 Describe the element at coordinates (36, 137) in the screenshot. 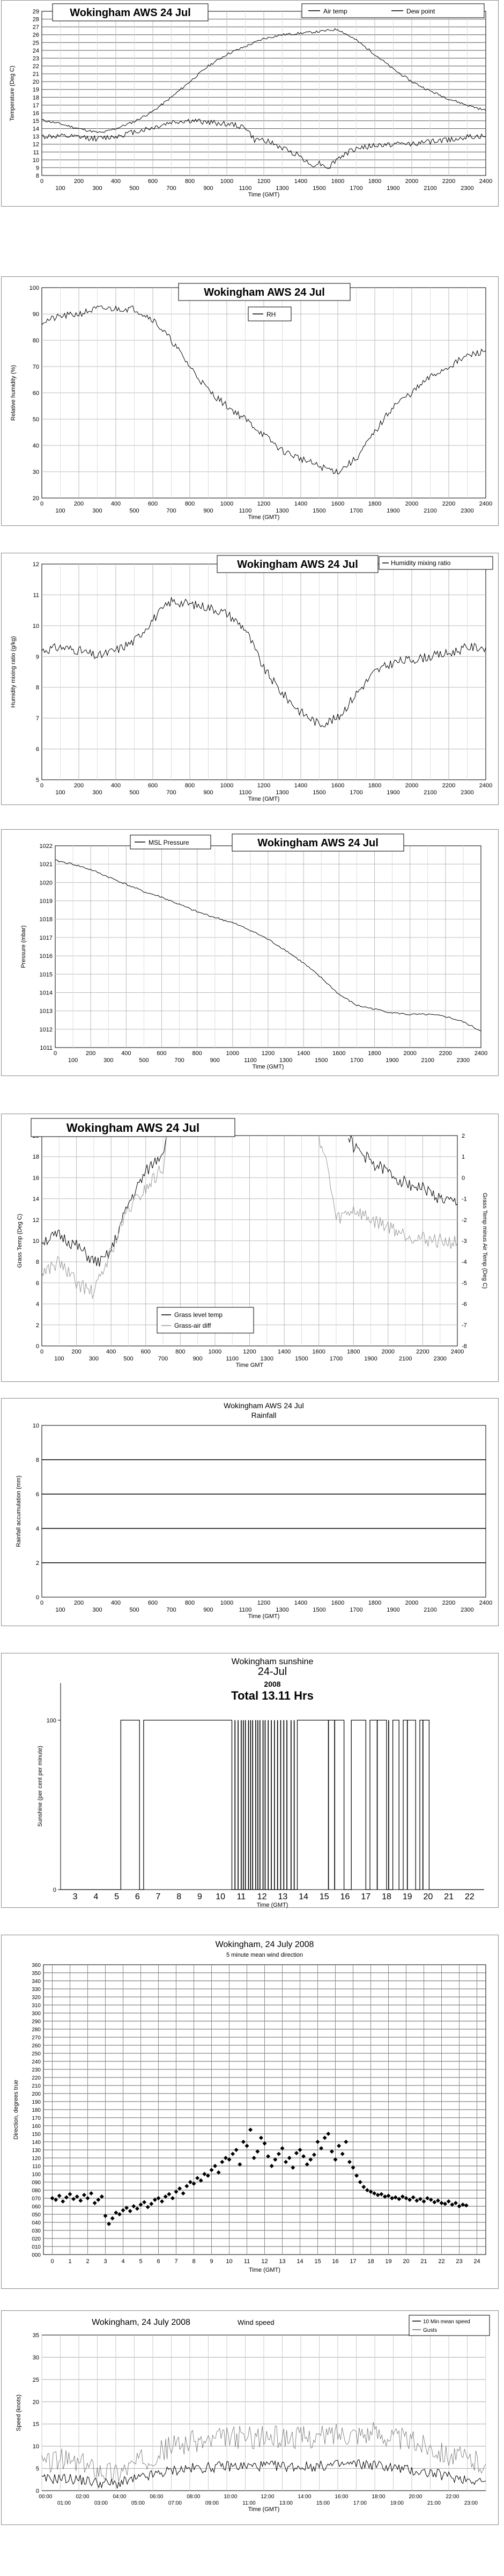

I see `y-tick-label: 13` at that location.